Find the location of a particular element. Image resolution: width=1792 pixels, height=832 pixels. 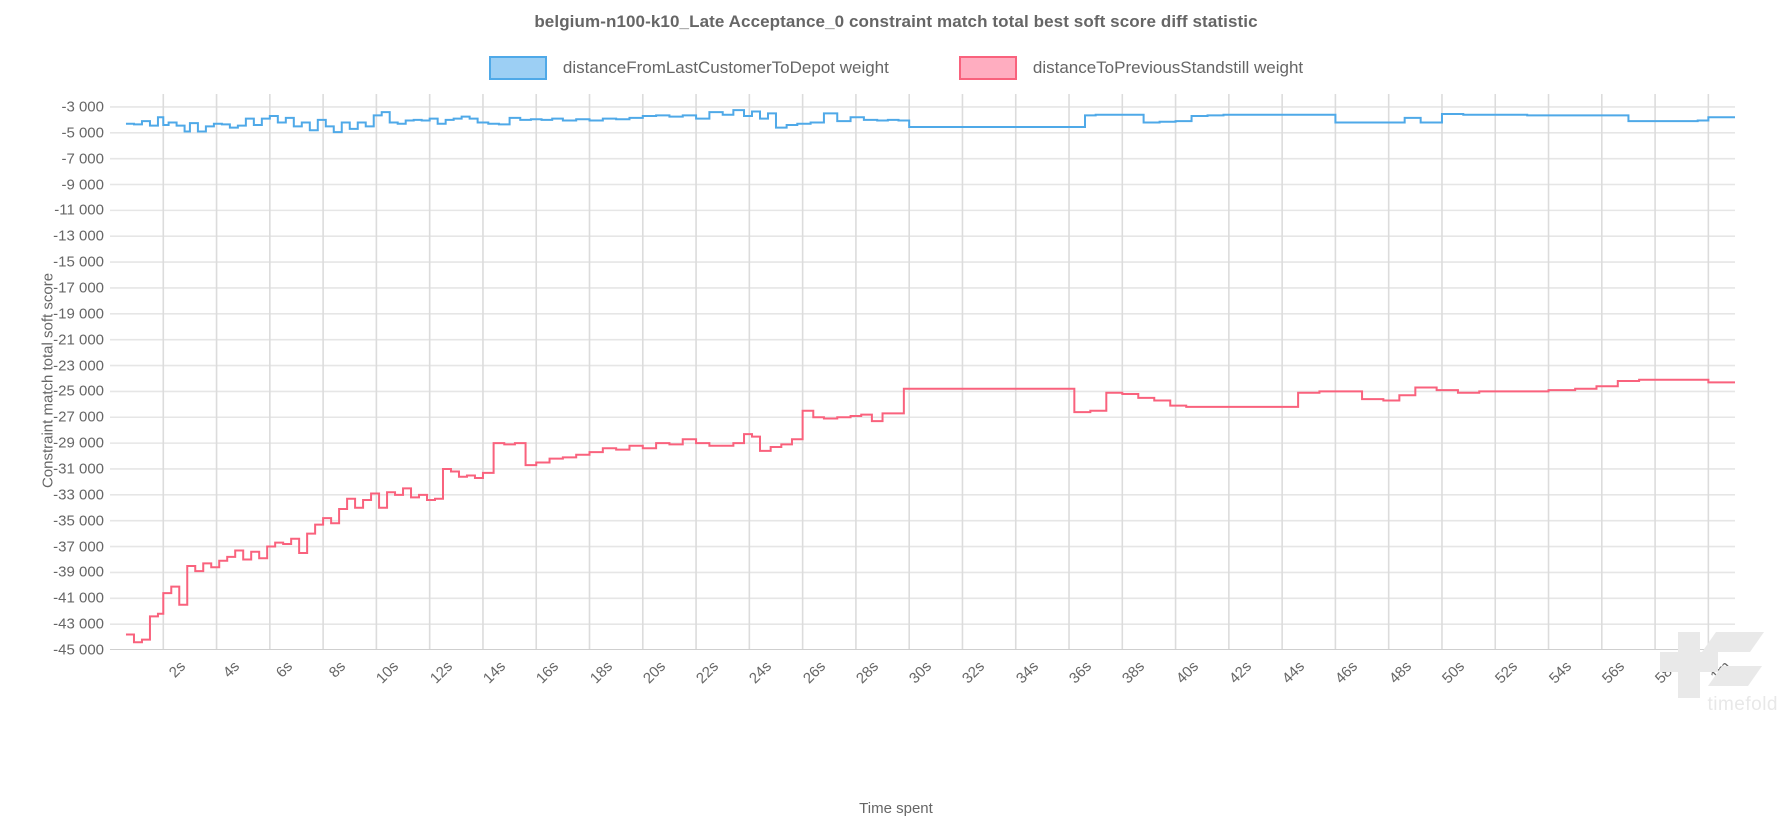

x-tick-label: 26s is located at coordinates (814, 673).